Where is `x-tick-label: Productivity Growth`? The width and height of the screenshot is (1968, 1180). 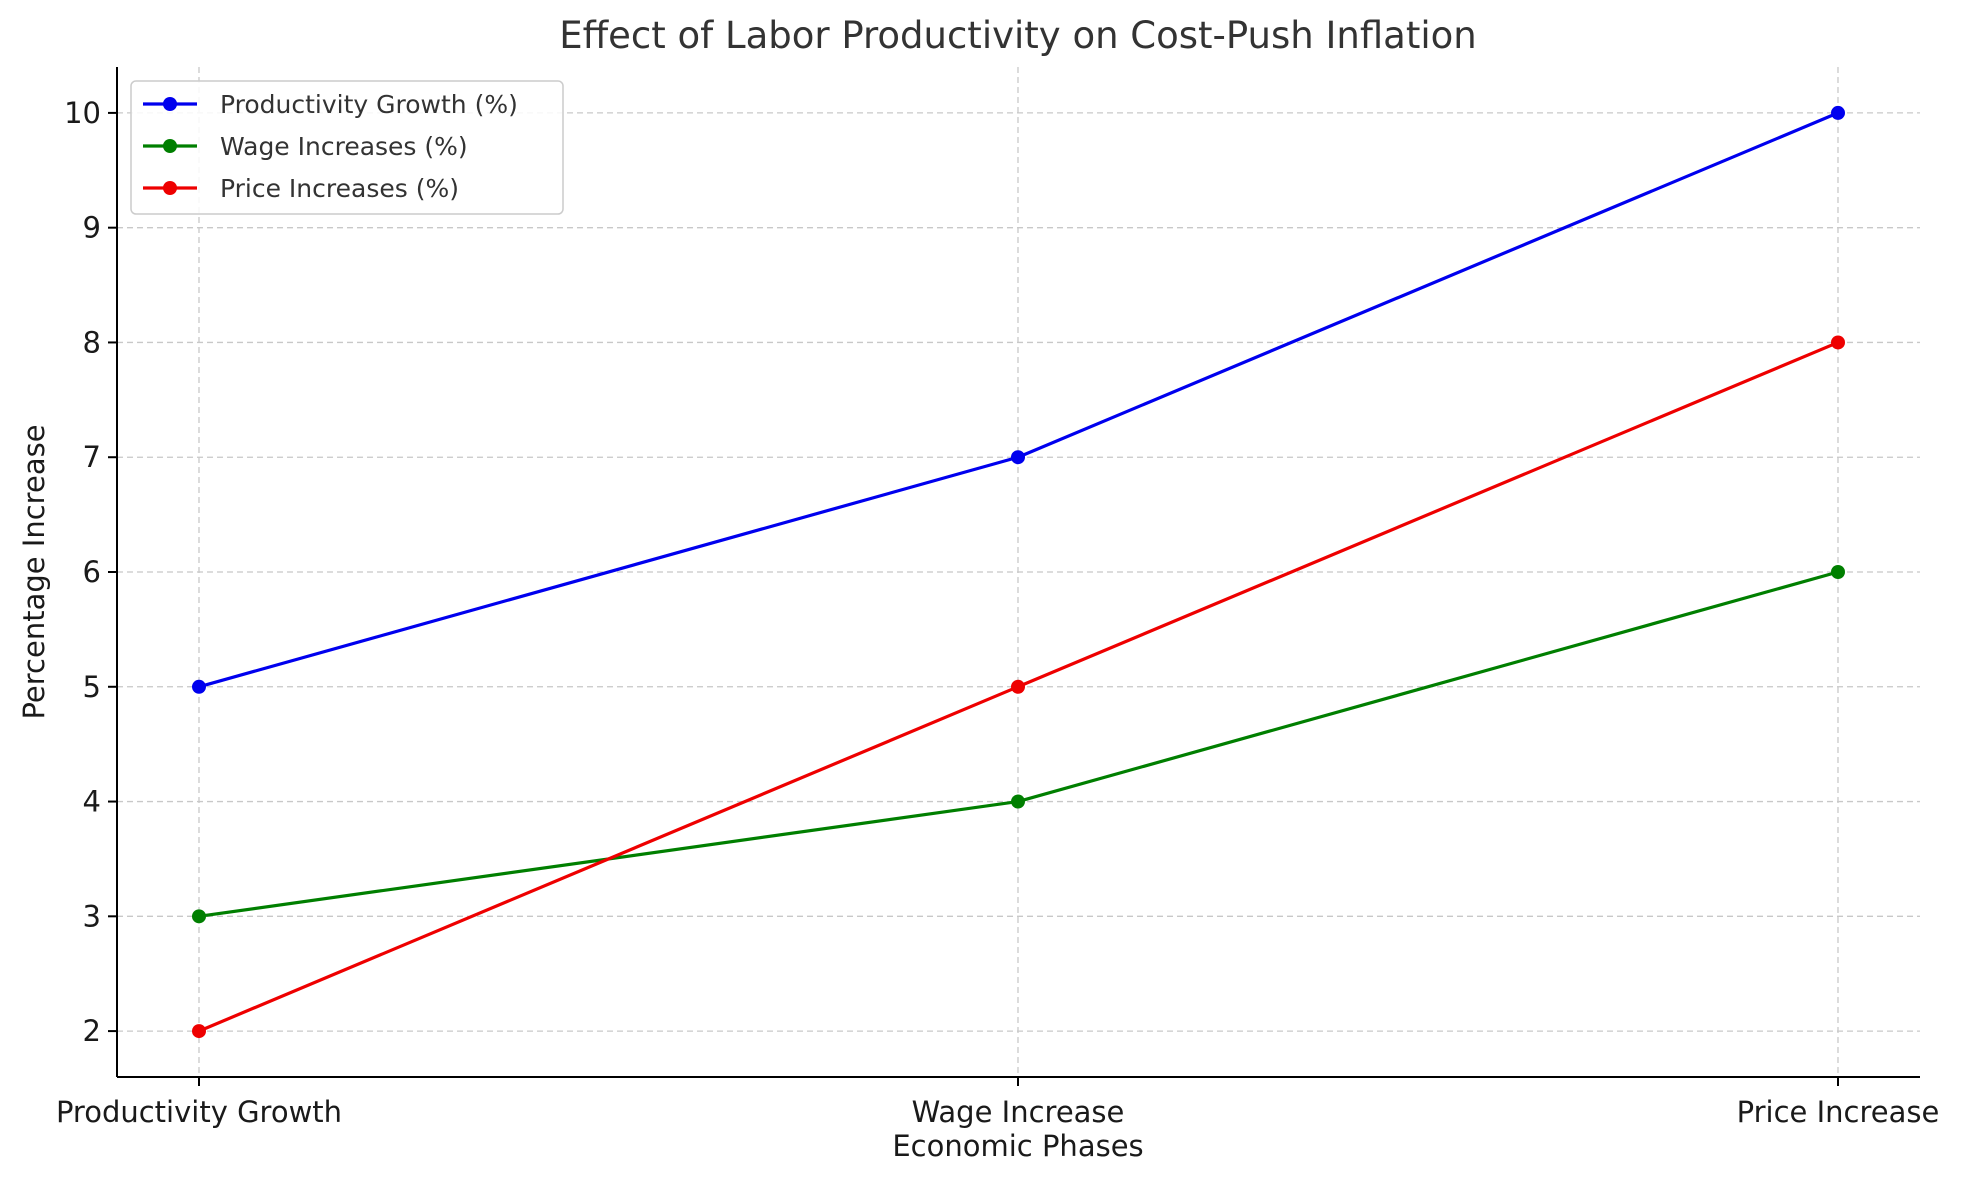 x-tick-label: Productivity Growth is located at coordinates (199, 1112).